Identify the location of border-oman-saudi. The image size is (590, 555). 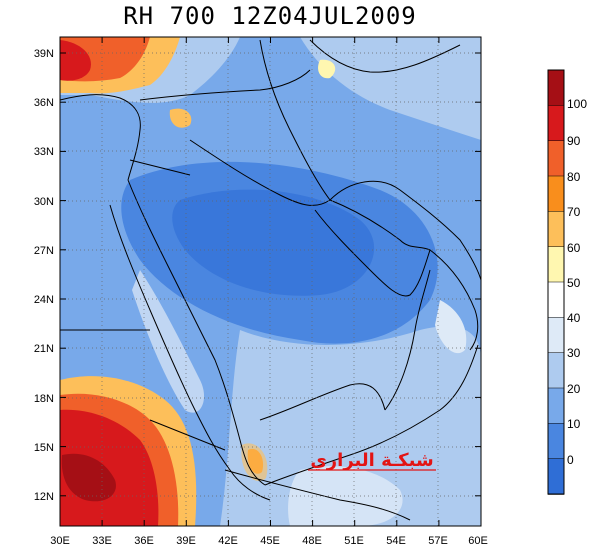
(407, 340).